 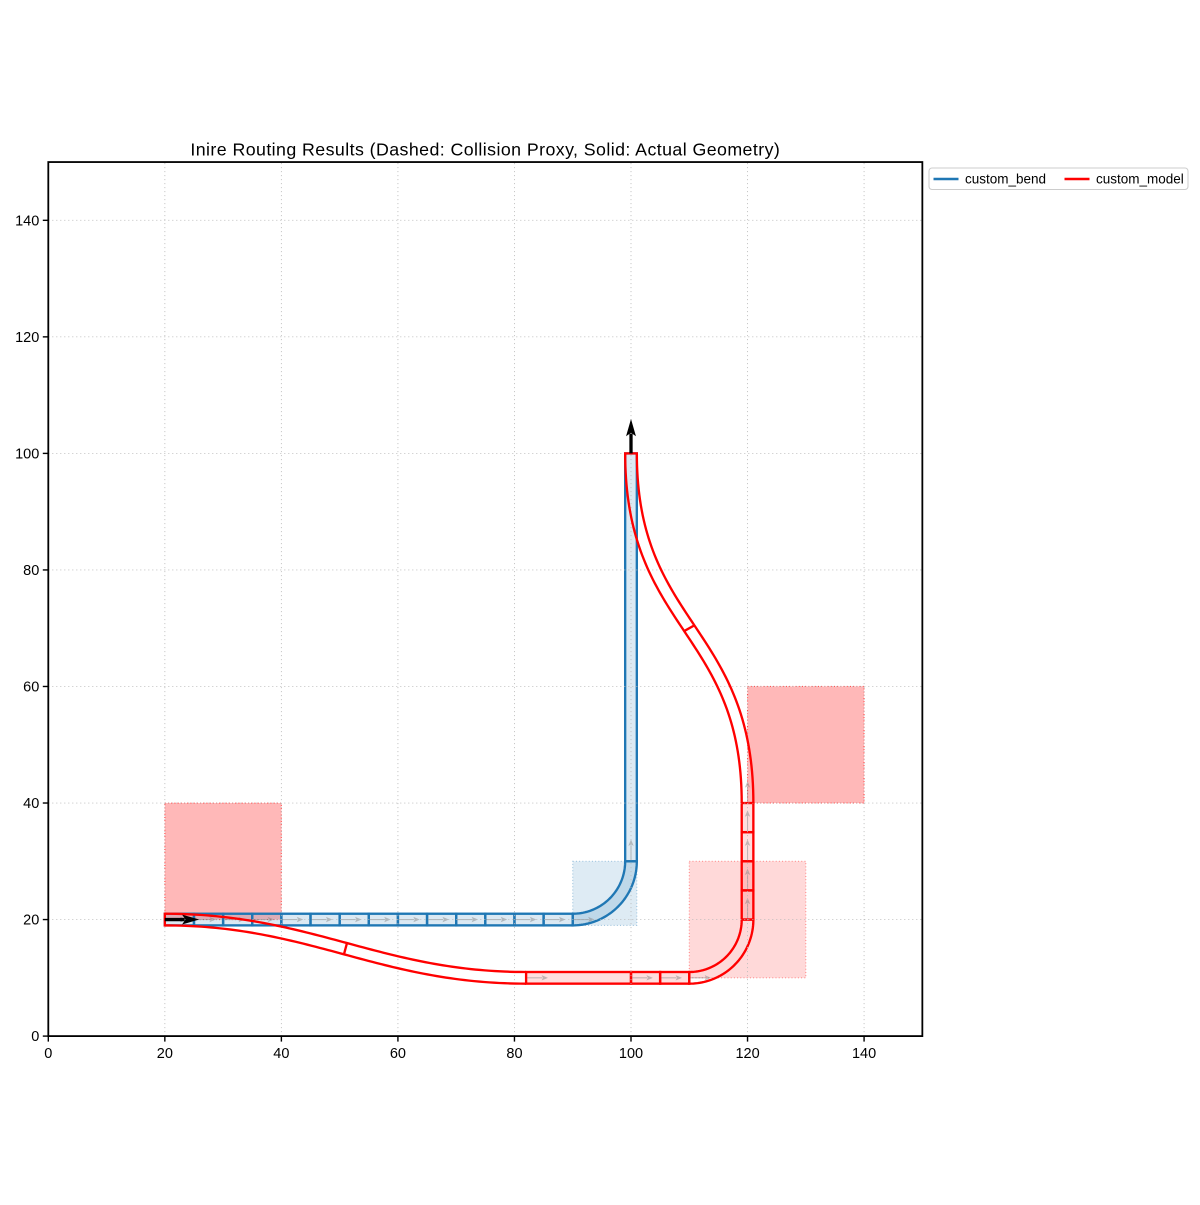 I want to click on svg-text: custom_model, so click(x=1140, y=179).